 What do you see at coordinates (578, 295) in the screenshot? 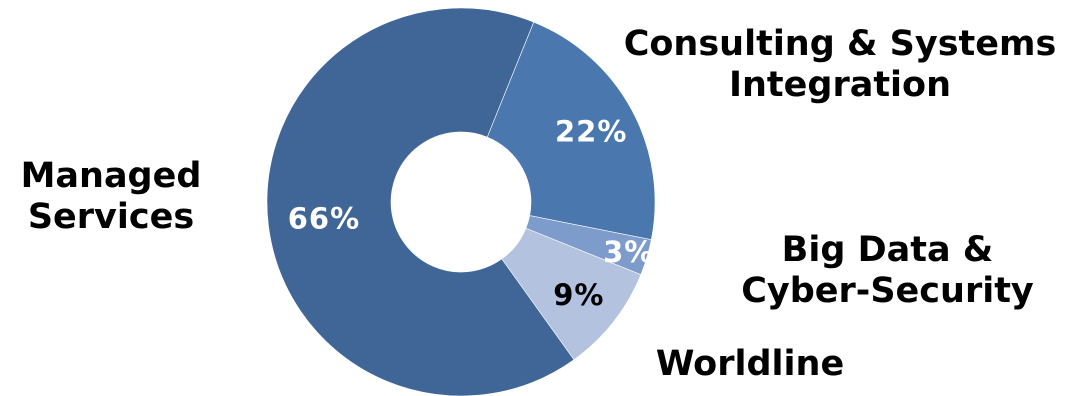
I see `percentage-label-2: 9%` at bounding box center [578, 295].